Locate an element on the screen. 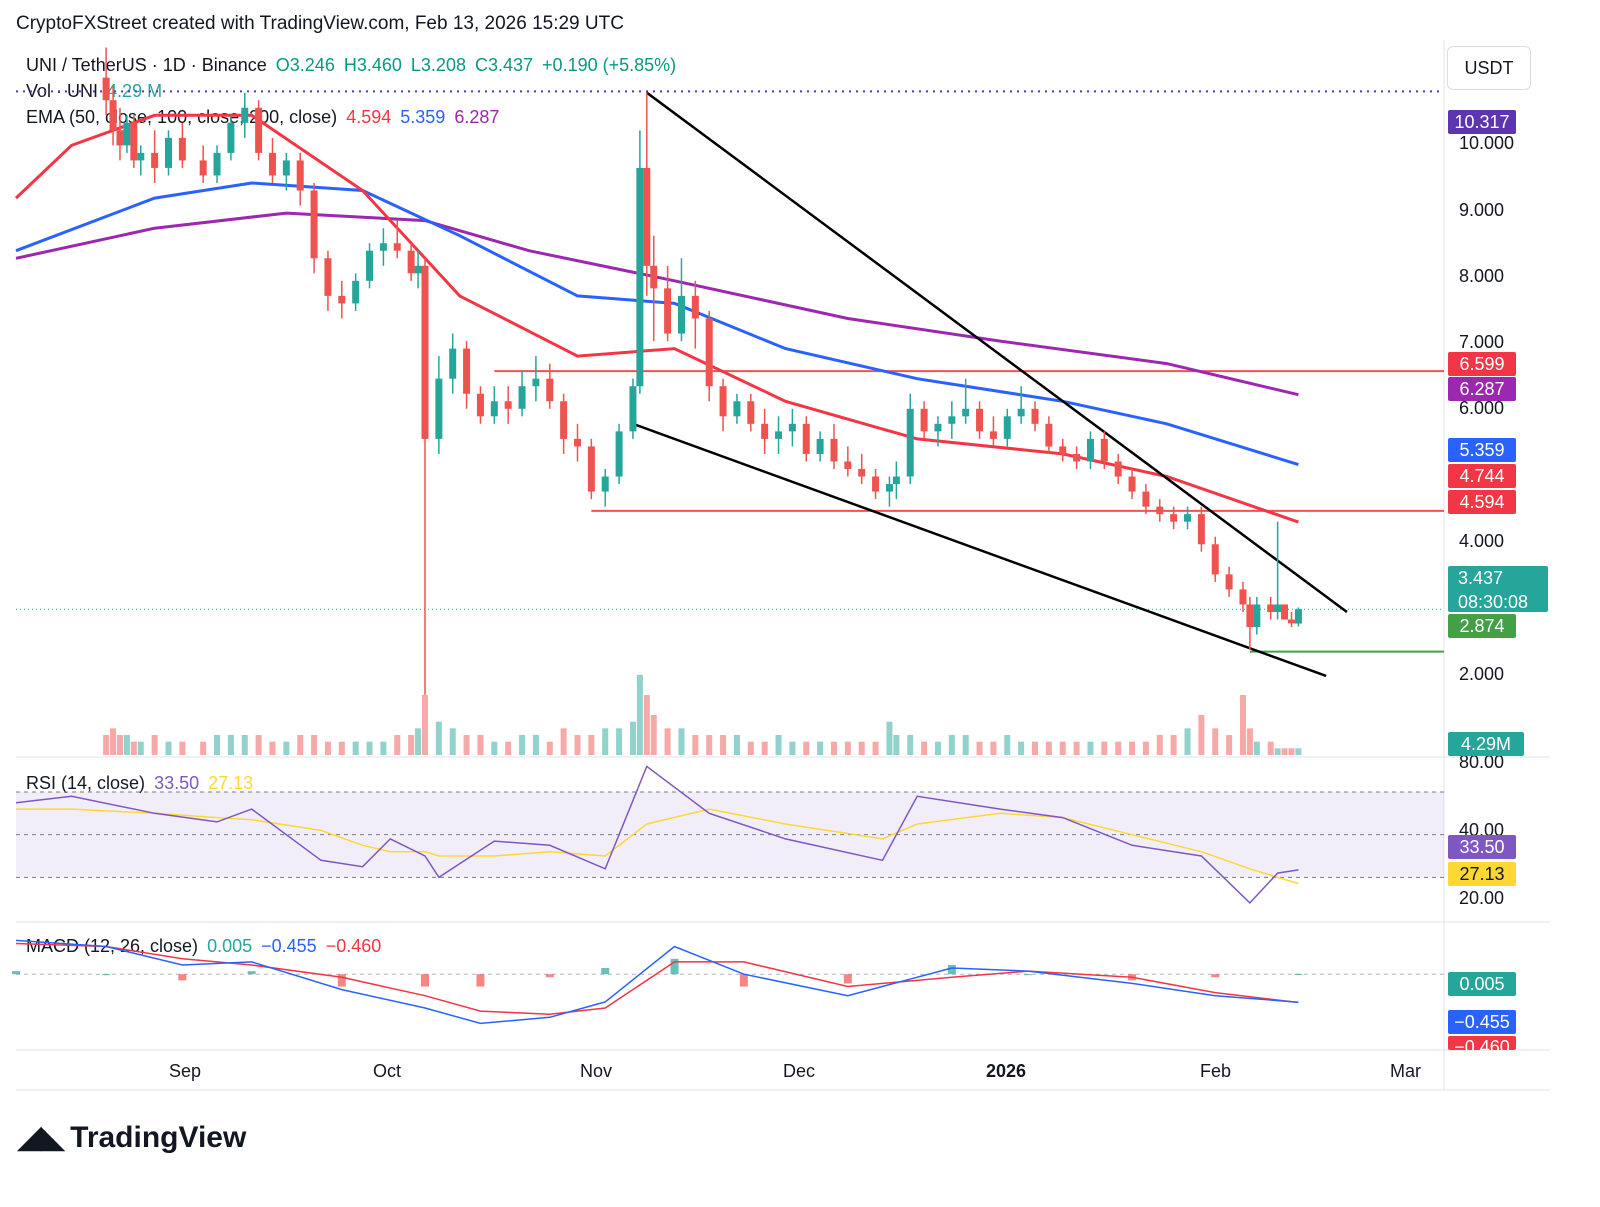 The height and width of the screenshot is (1207, 1600). rsi-ma-legend-value: 27.13 is located at coordinates (231, 783).